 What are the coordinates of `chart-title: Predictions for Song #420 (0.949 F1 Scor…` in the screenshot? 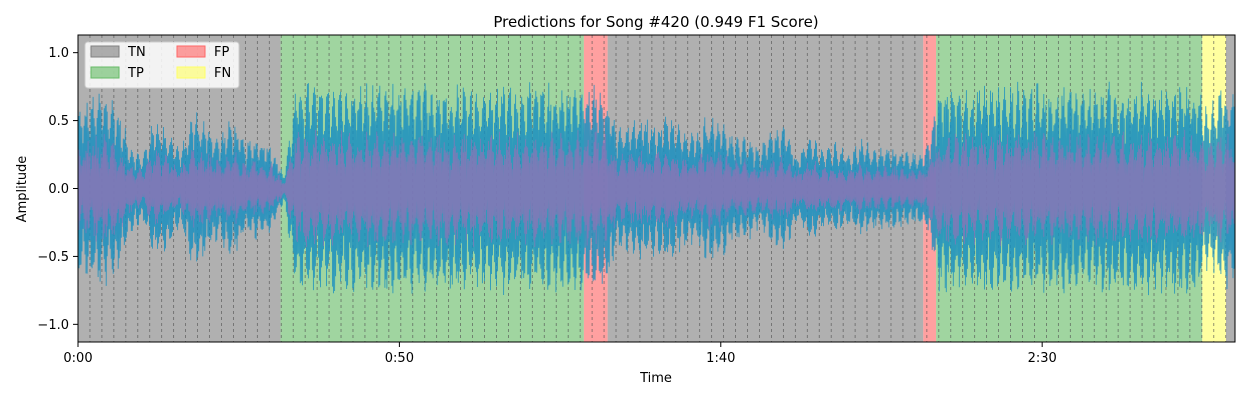 It's located at (655, 22).